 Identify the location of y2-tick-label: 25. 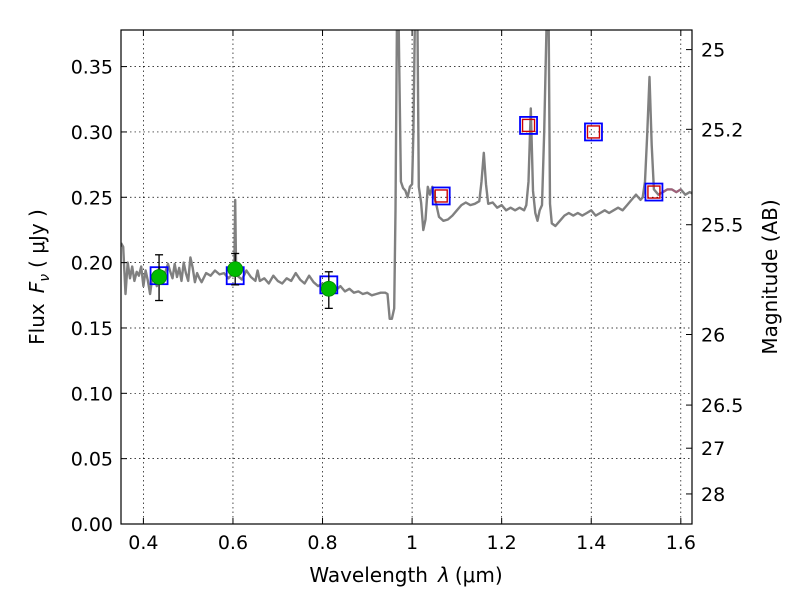
(713, 51).